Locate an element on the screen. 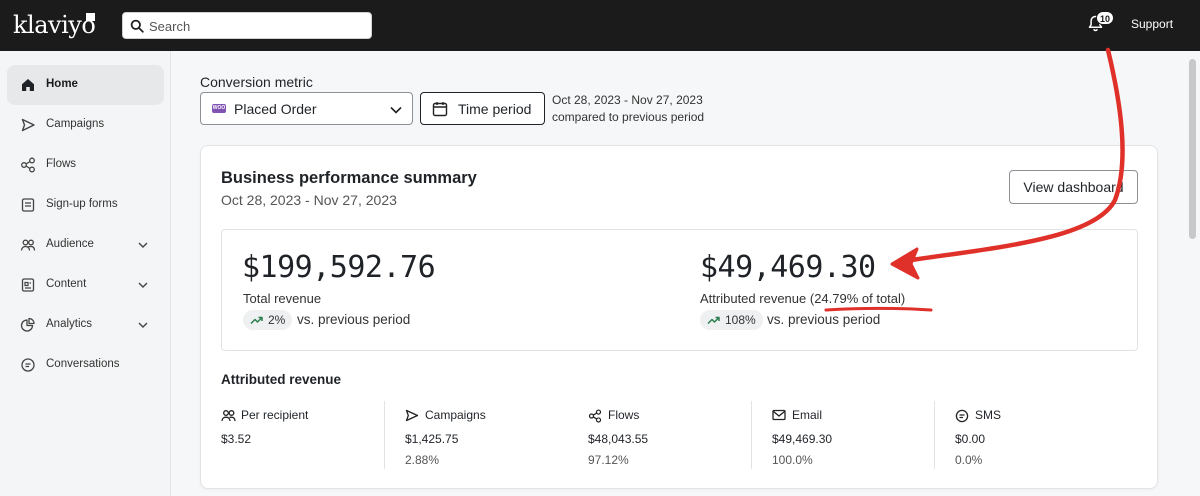 The width and height of the screenshot is (1200, 496). attributed-revenue-label: Attributed revenue (24.79% of total) is located at coordinates (802, 298).